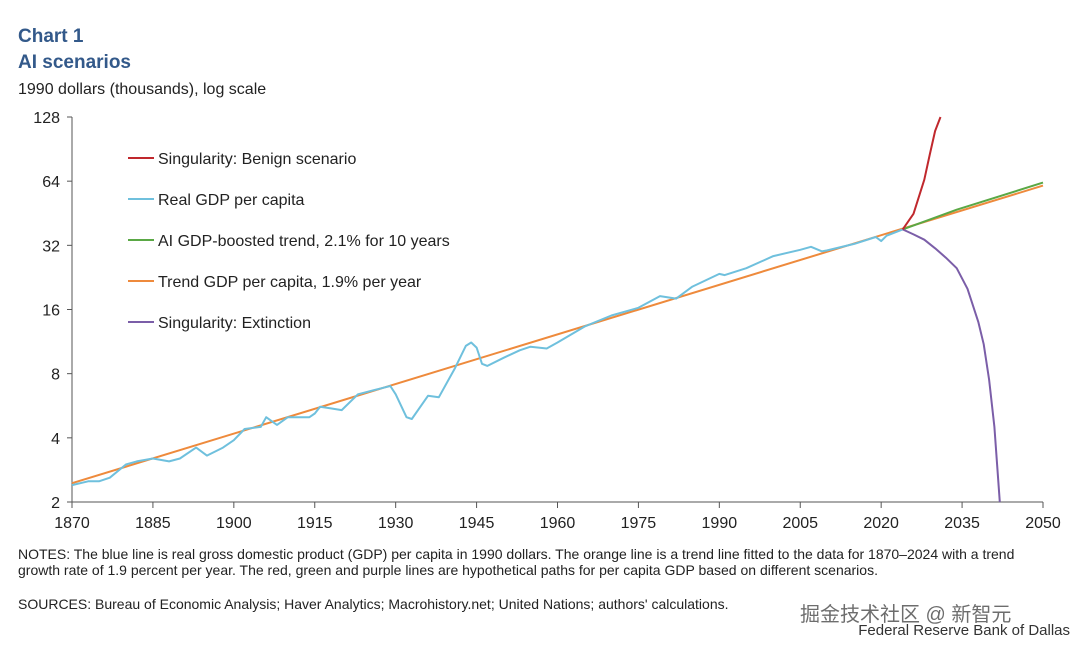 Image resolution: width=1080 pixels, height=646 pixels. Describe the element at coordinates (51, 246) in the screenshot. I see `y-tick-label: 32` at that location.